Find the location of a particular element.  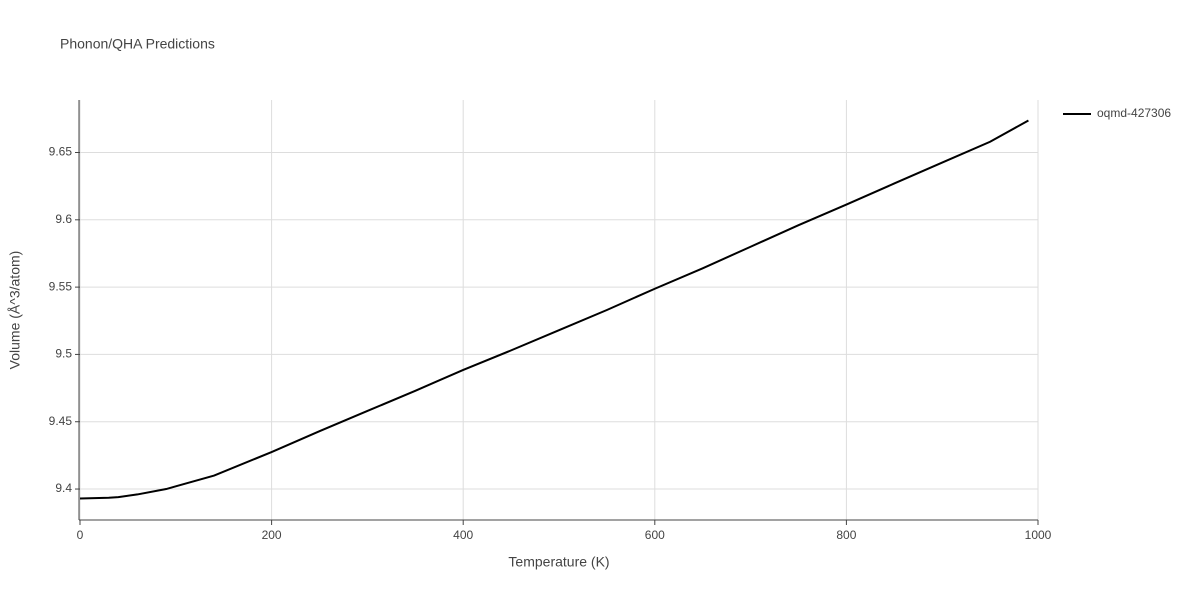

y-axis-label: Volume (Å^3/atom) is located at coordinates (15, 310).